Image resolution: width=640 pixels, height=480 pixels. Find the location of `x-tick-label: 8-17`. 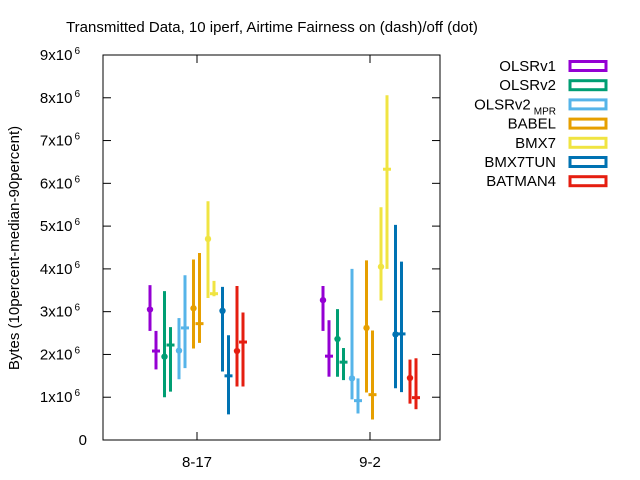

x-tick-label: 8-17 is located at coordinates (197, 462).